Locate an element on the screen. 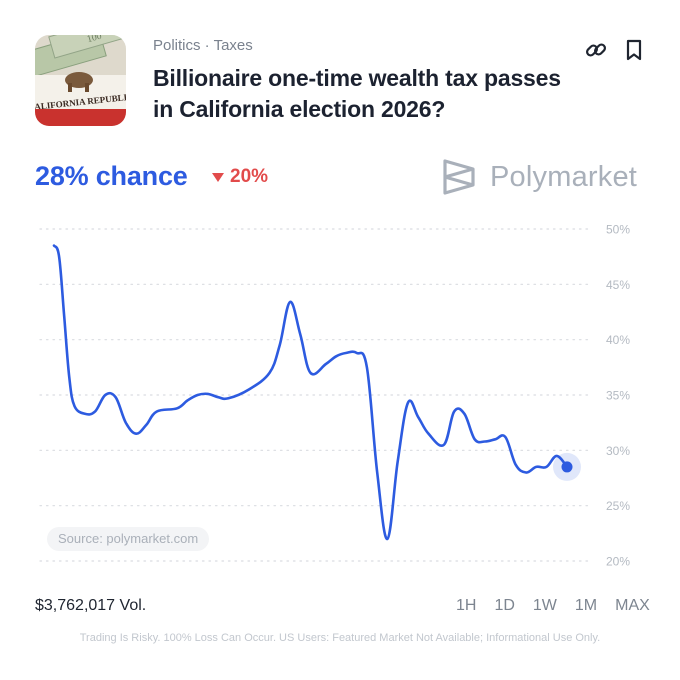 This screenshot has height=680, width=680. time-range-selector: 1H 1D 1W 1M MAX is located at coordinates (553, 606).